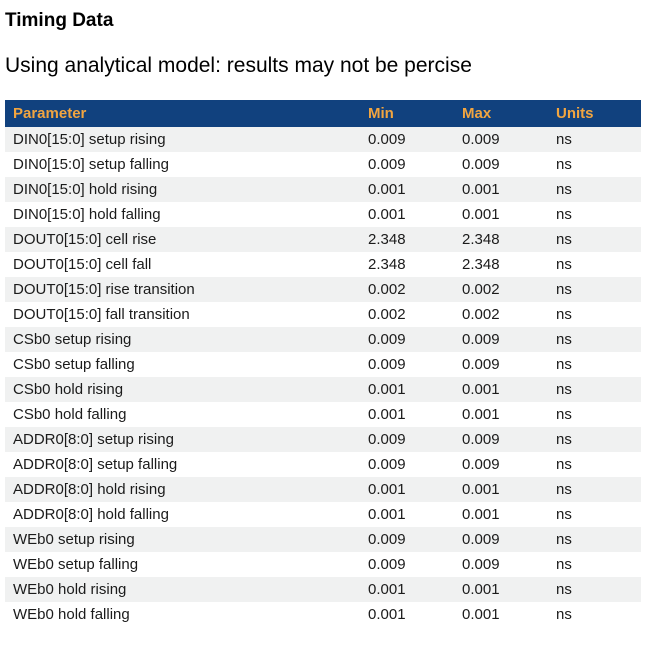  Describe the element at coordinates (323, 214) in the screenshot. I see `table-row: DIN0[15:0] hold falling 0.001 0.001 ns` at that location.